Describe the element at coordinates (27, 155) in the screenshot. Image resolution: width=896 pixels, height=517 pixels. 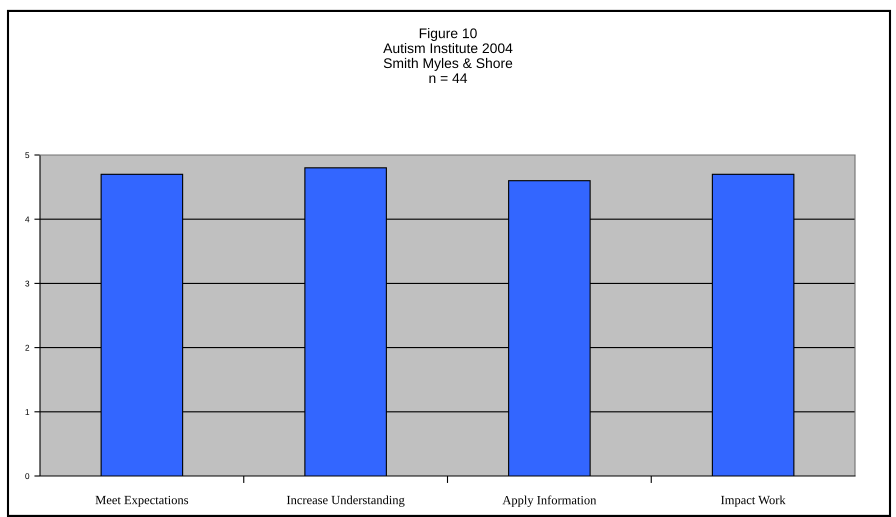
I see `y-tick-label: 5` at that location.